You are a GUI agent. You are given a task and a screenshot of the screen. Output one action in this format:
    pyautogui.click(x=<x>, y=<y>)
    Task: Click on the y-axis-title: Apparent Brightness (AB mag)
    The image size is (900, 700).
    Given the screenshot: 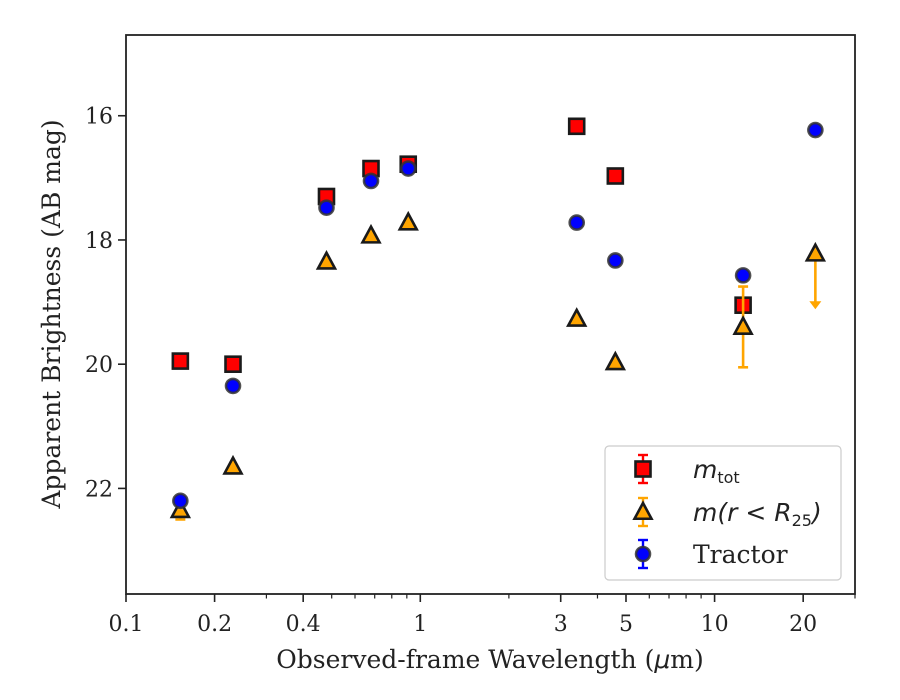 What is the action you would take?
    pyautogui.click(x=51, y=314)
    